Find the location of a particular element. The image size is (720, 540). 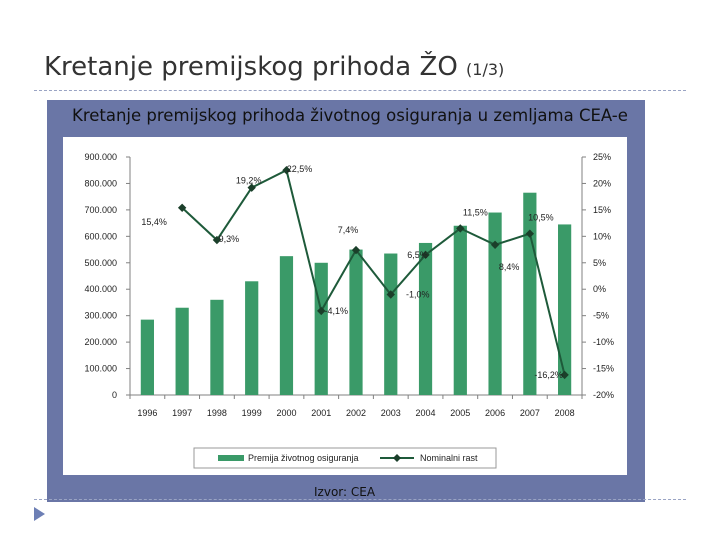

growth-data-label: 22,5% is located at coordinates (300, 169).